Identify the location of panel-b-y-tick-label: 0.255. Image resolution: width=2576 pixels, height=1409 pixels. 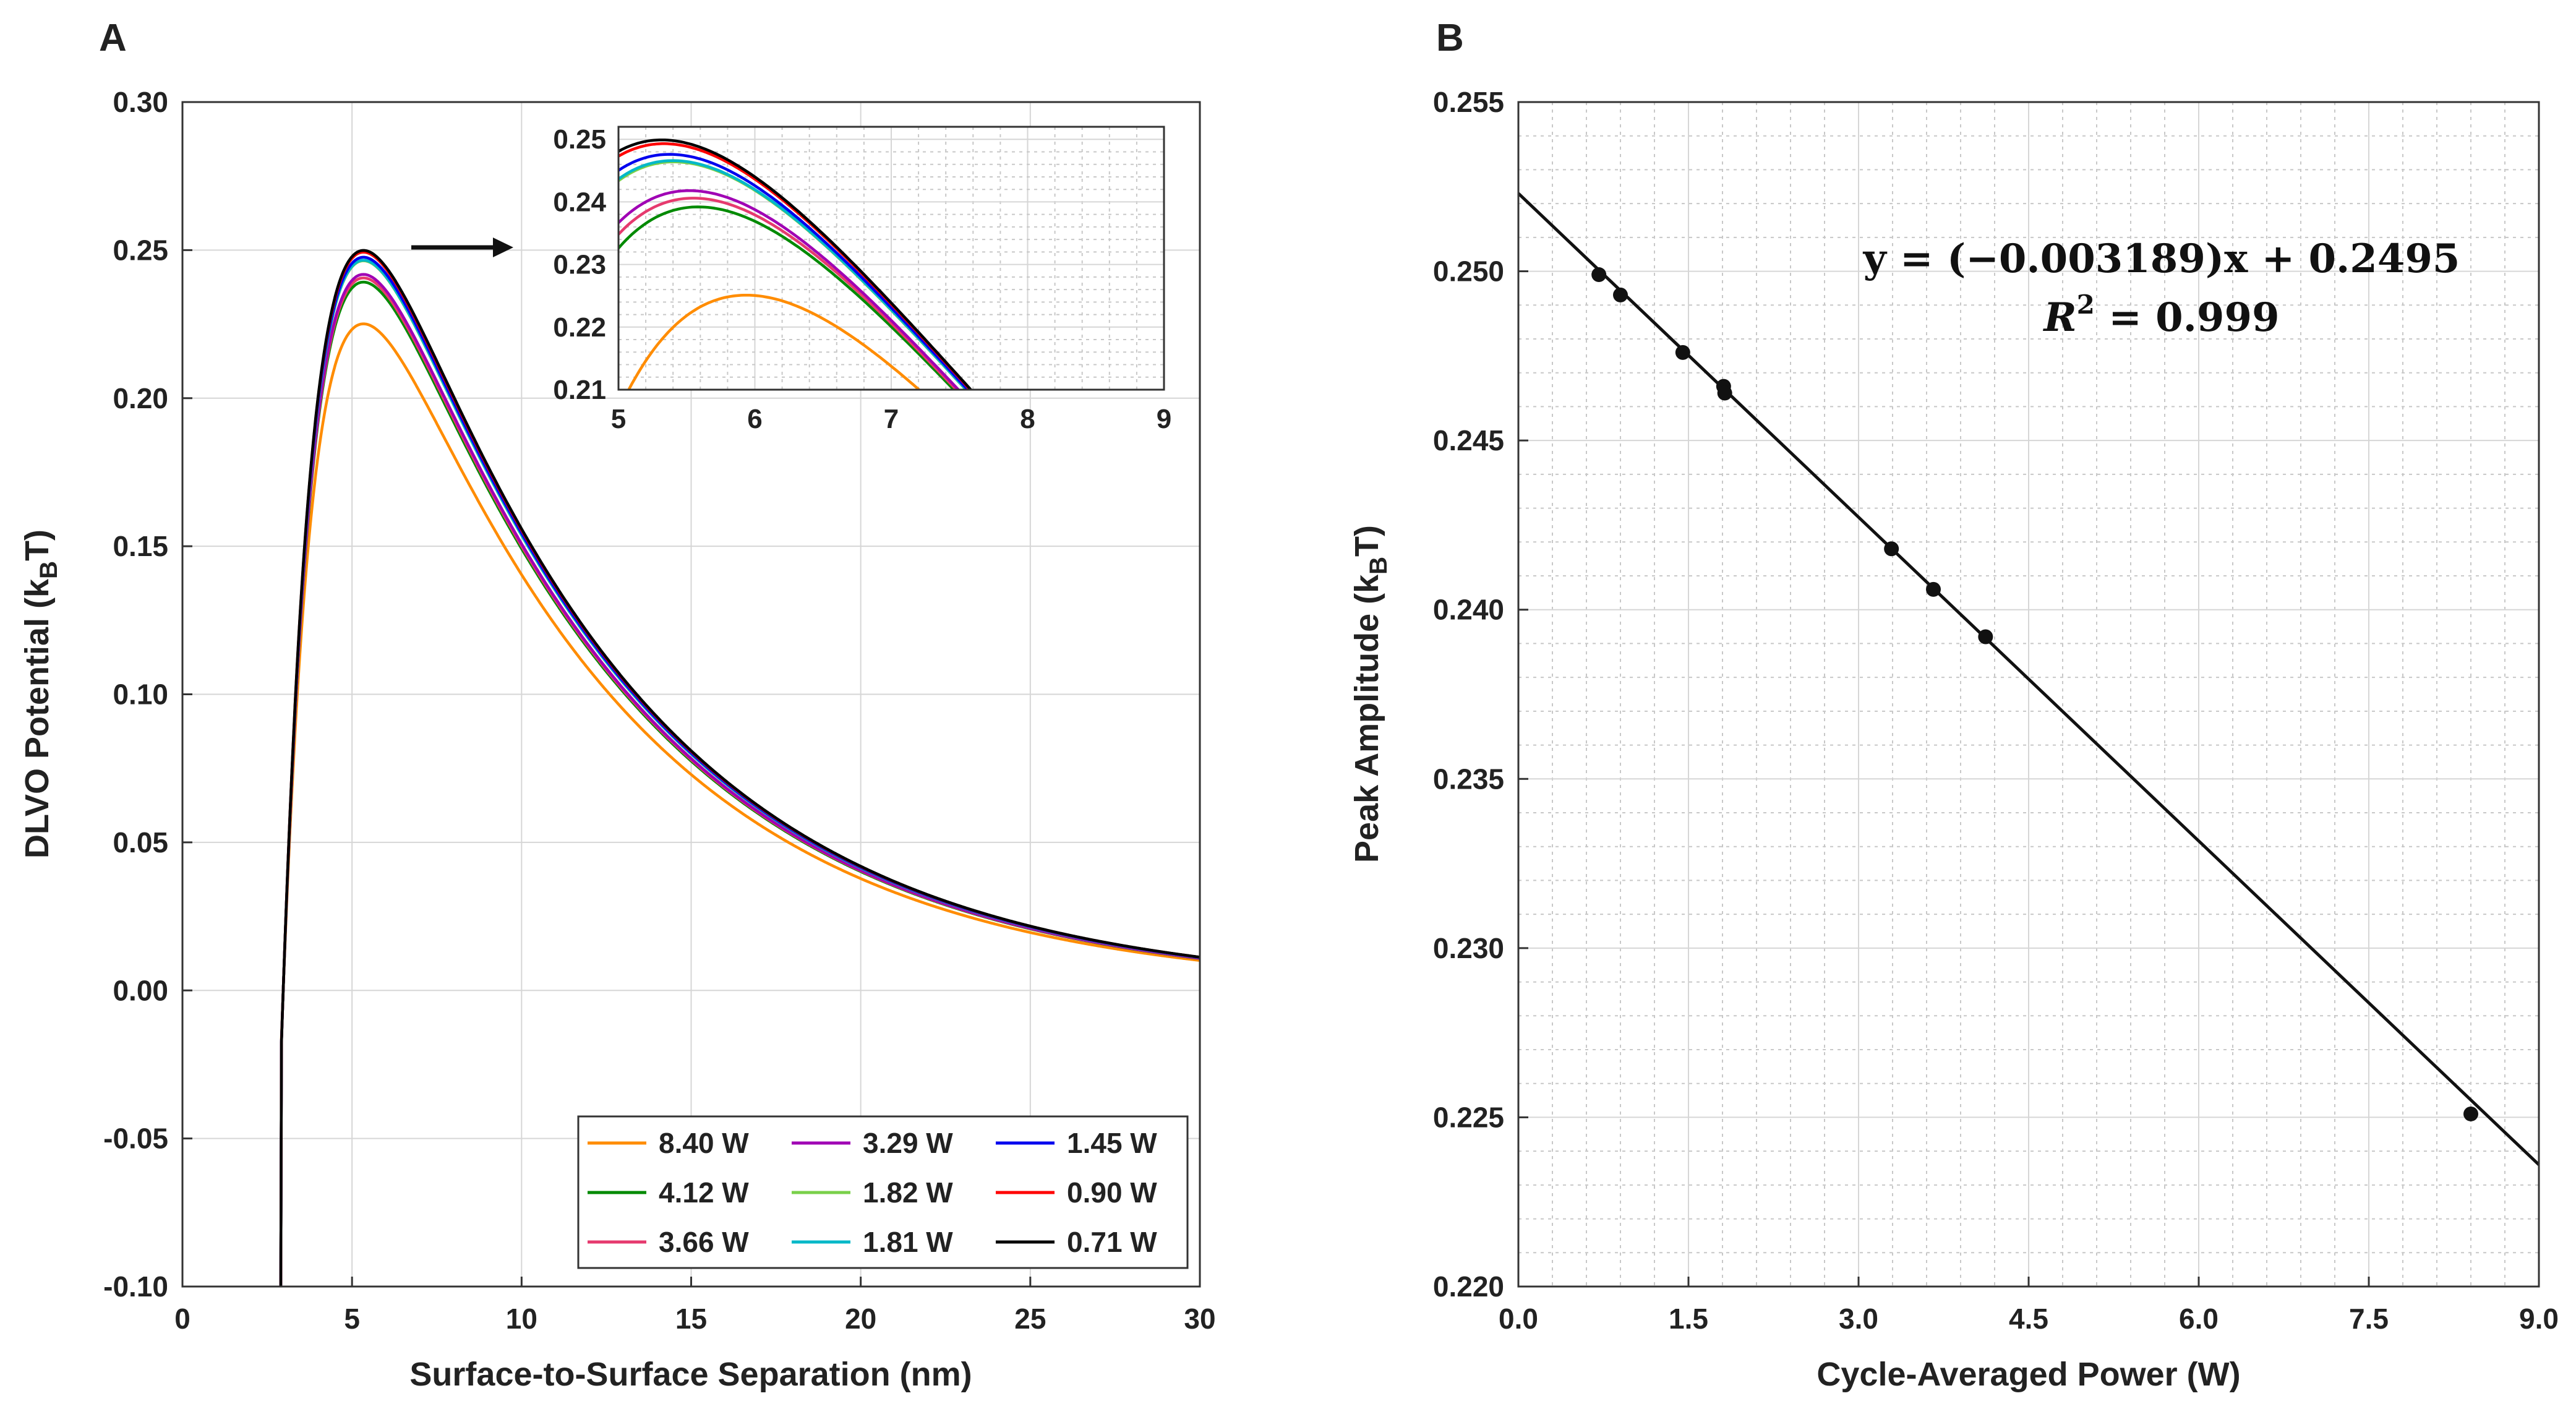
(1468, 102).